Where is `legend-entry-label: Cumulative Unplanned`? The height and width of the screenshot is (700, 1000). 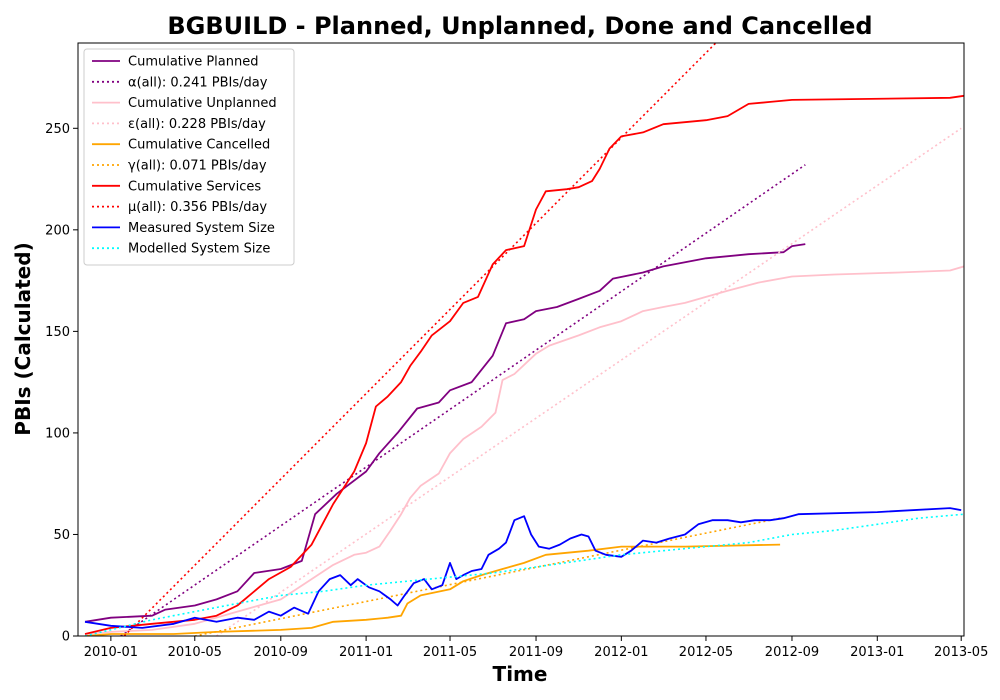
legend-entry-label: Cumulative Unplanned is located at coordinates (202, 103).